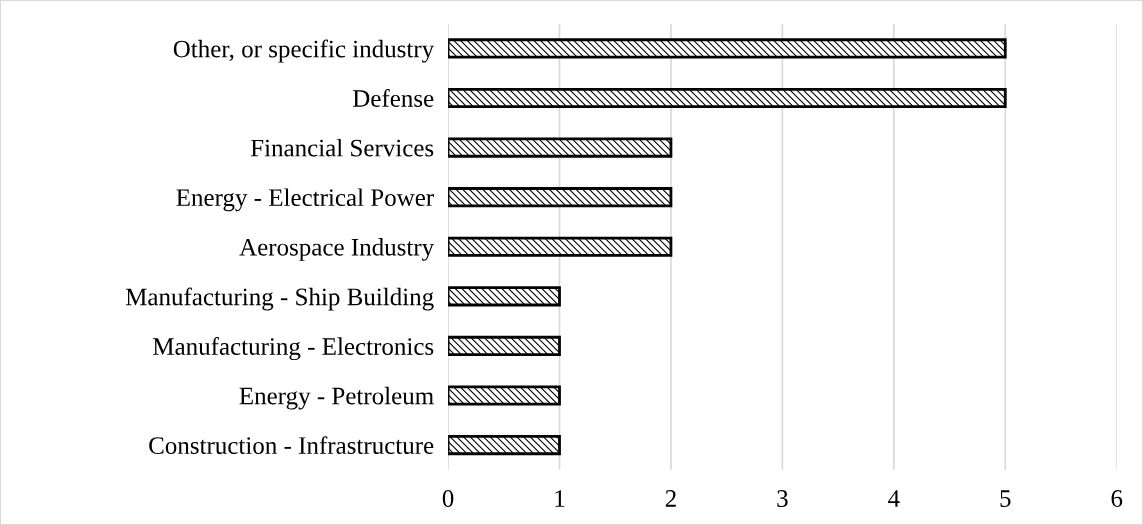 This screenshot has width=1143, height=525. Describe the element at coordinates (304, 51) in the screenshot. I see `y-tick-label: Other, or specific industry` at that location.